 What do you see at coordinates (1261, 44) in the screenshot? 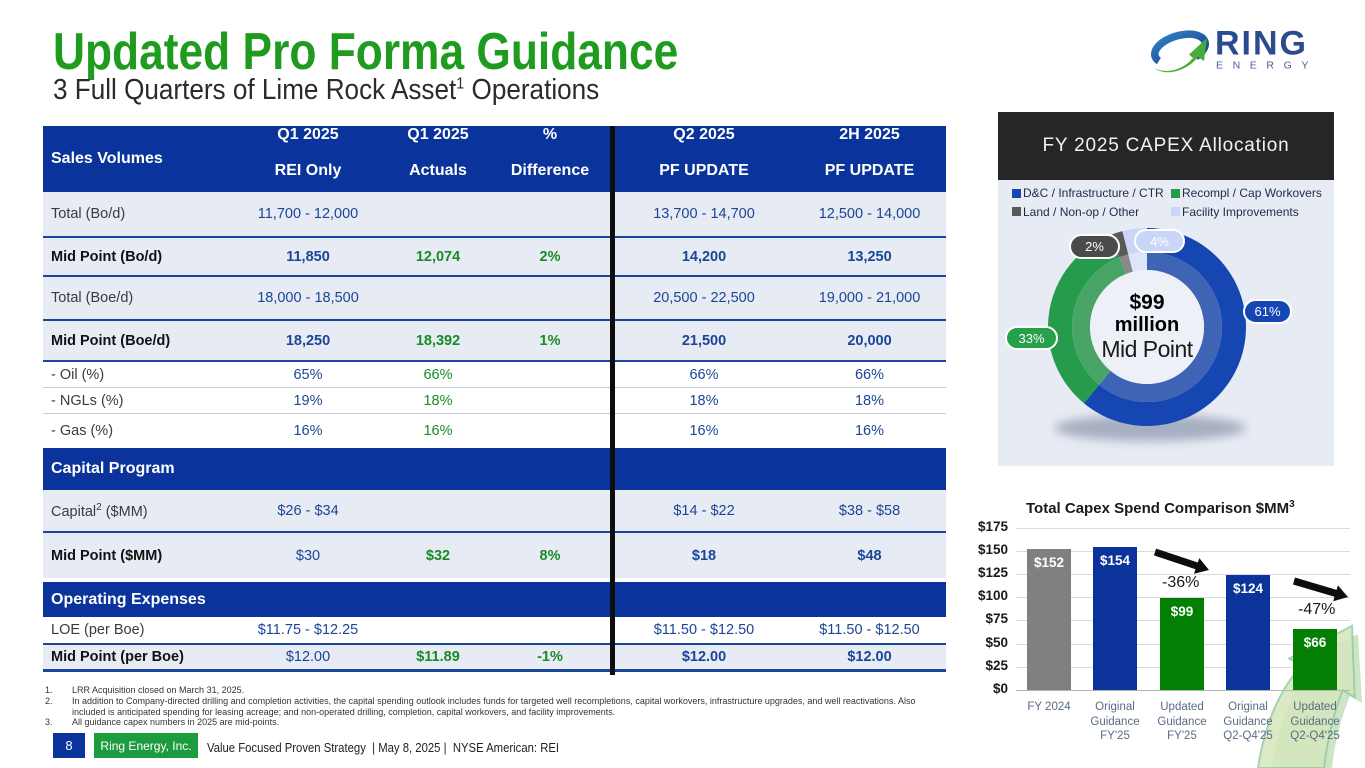
I see `svg-text: RING` at bounding box center [1261, 44].